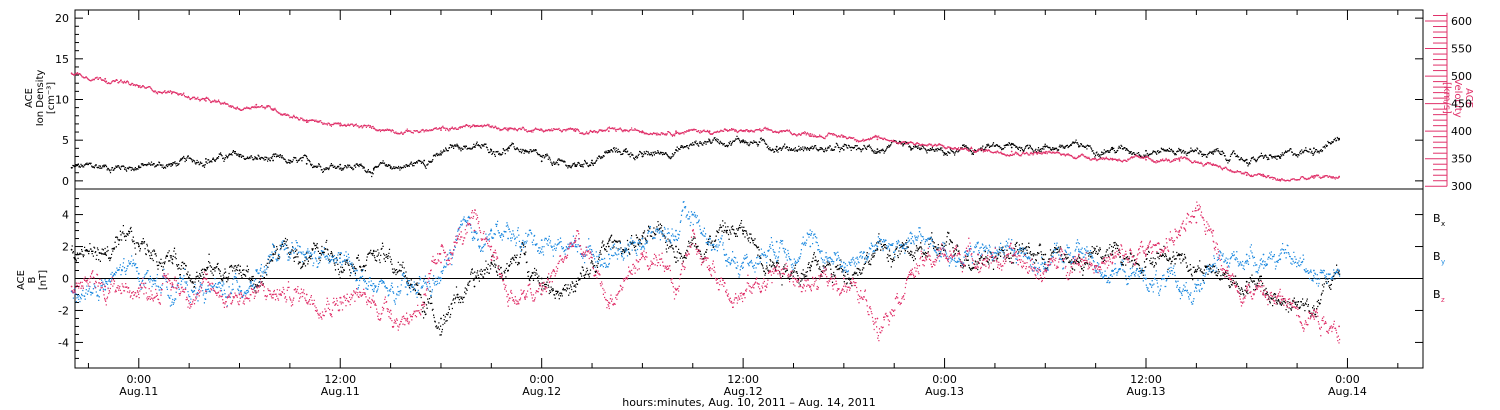 This screenshot has width=1500, height=410. Describe the element at coordinates (1443, 262) in the screenshot. I see `legend-subscript: y` at that location.